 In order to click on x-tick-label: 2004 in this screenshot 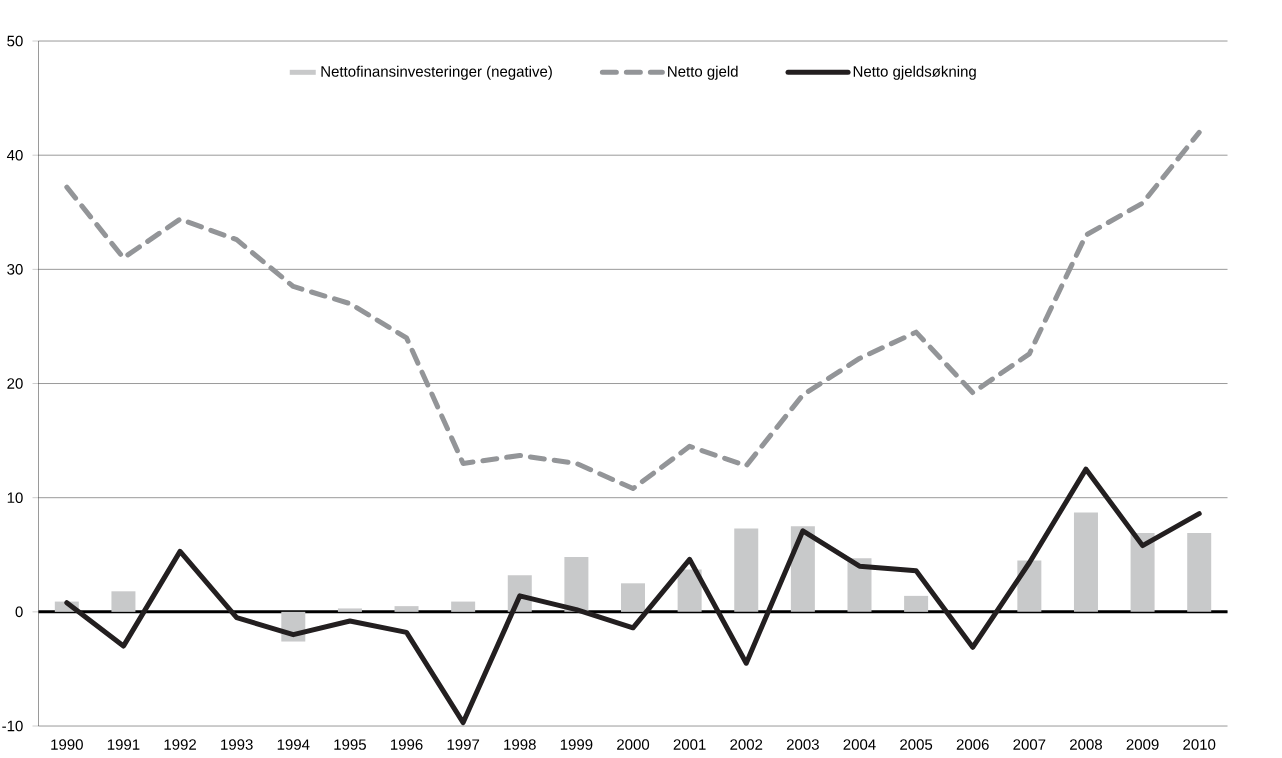, I will do `click(859, 744)`.